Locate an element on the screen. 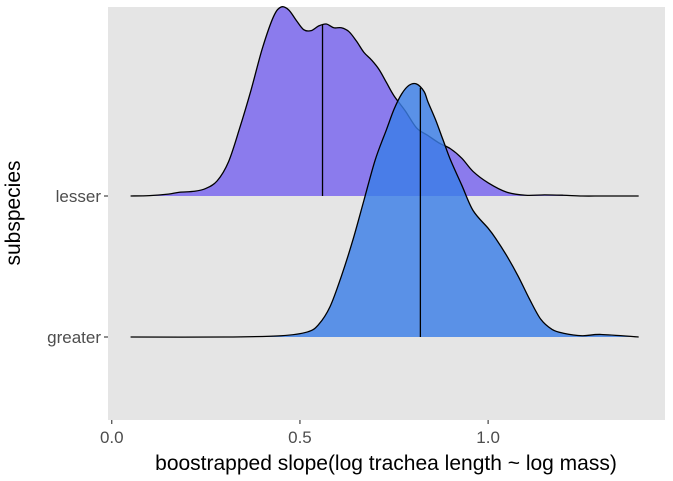  y-axis: greater lesser is located at coordinates (77, 267).